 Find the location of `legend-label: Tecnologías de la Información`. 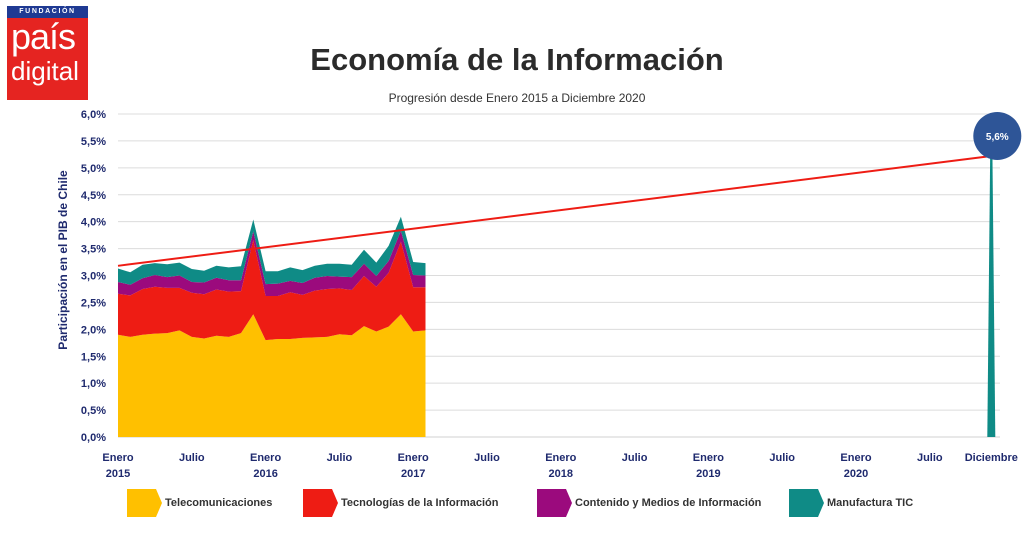

legend-label: Tecnologías de la Información is located at coordinates (420, 503).